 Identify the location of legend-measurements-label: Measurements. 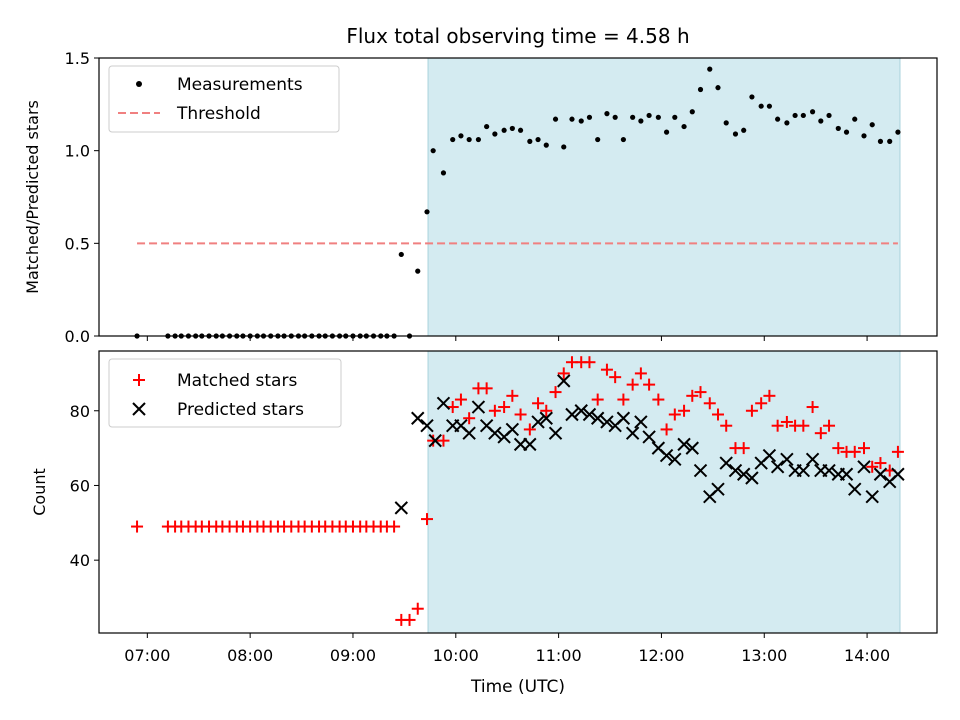
(240, 85).